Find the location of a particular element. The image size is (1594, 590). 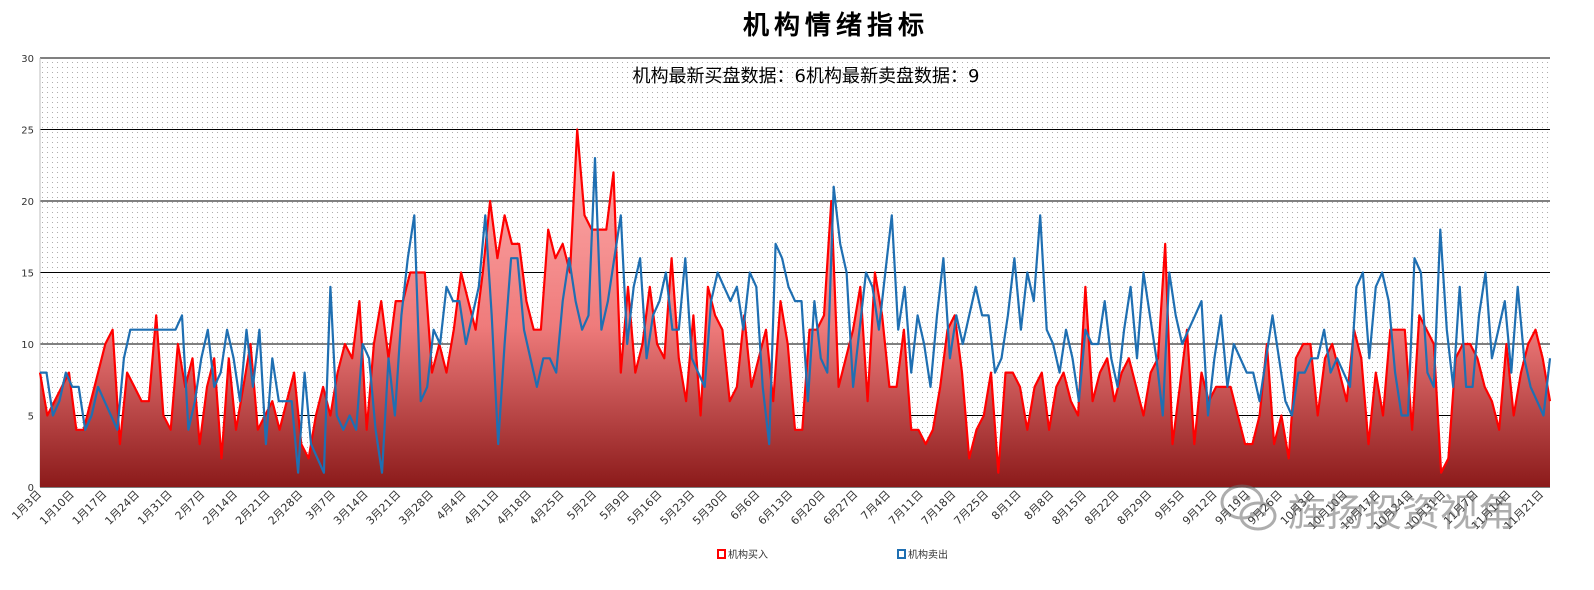

buy-count-label: 机构最新买盘数据： is located at coordinates (714, 76).